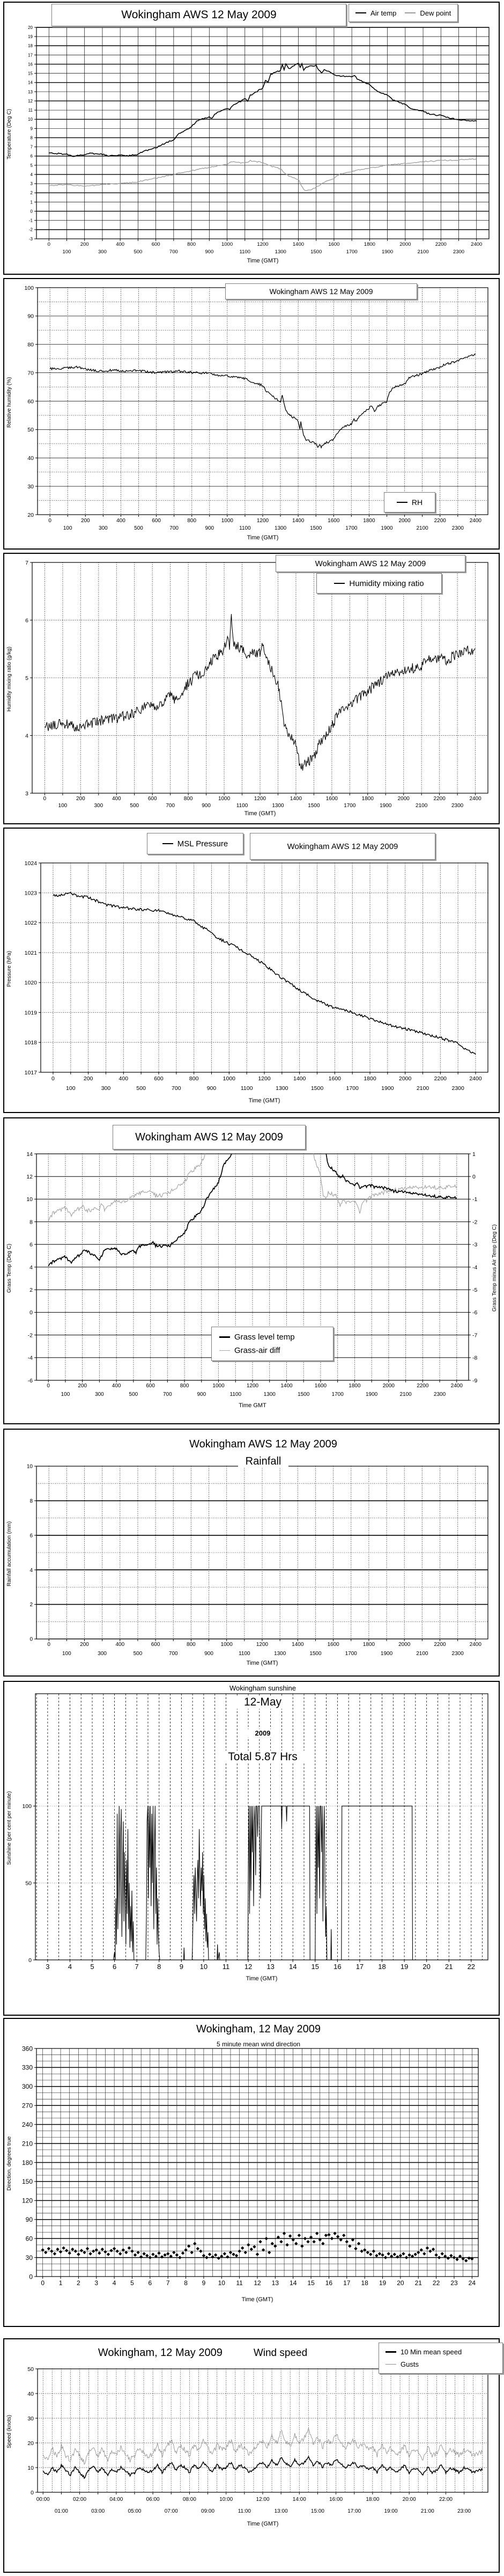 The height and width of the screenshot is (2576, 504). Describe the element at coordinates (98, 806) in the screenshot. I see `svg-text: 300` at that location.